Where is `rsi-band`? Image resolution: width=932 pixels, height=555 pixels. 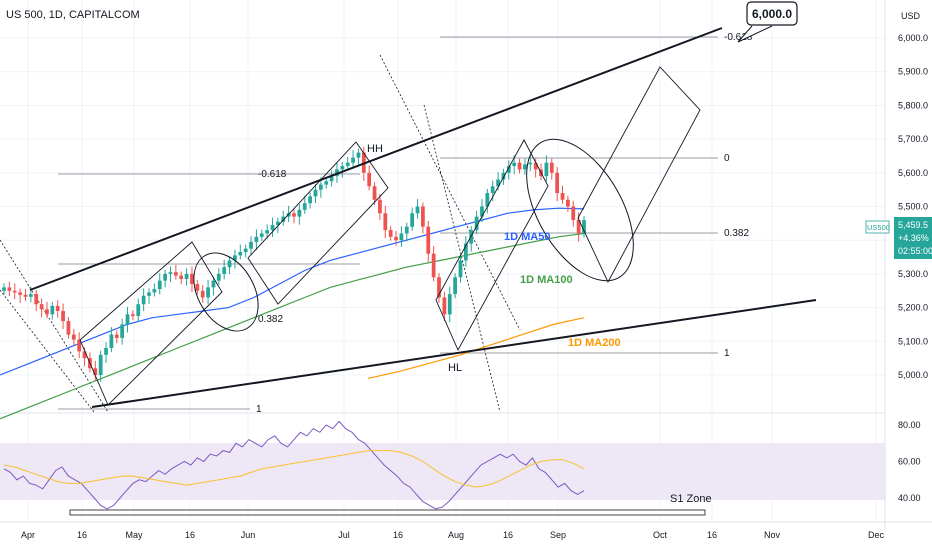
rsi-band is located at coordinates (442, 471).